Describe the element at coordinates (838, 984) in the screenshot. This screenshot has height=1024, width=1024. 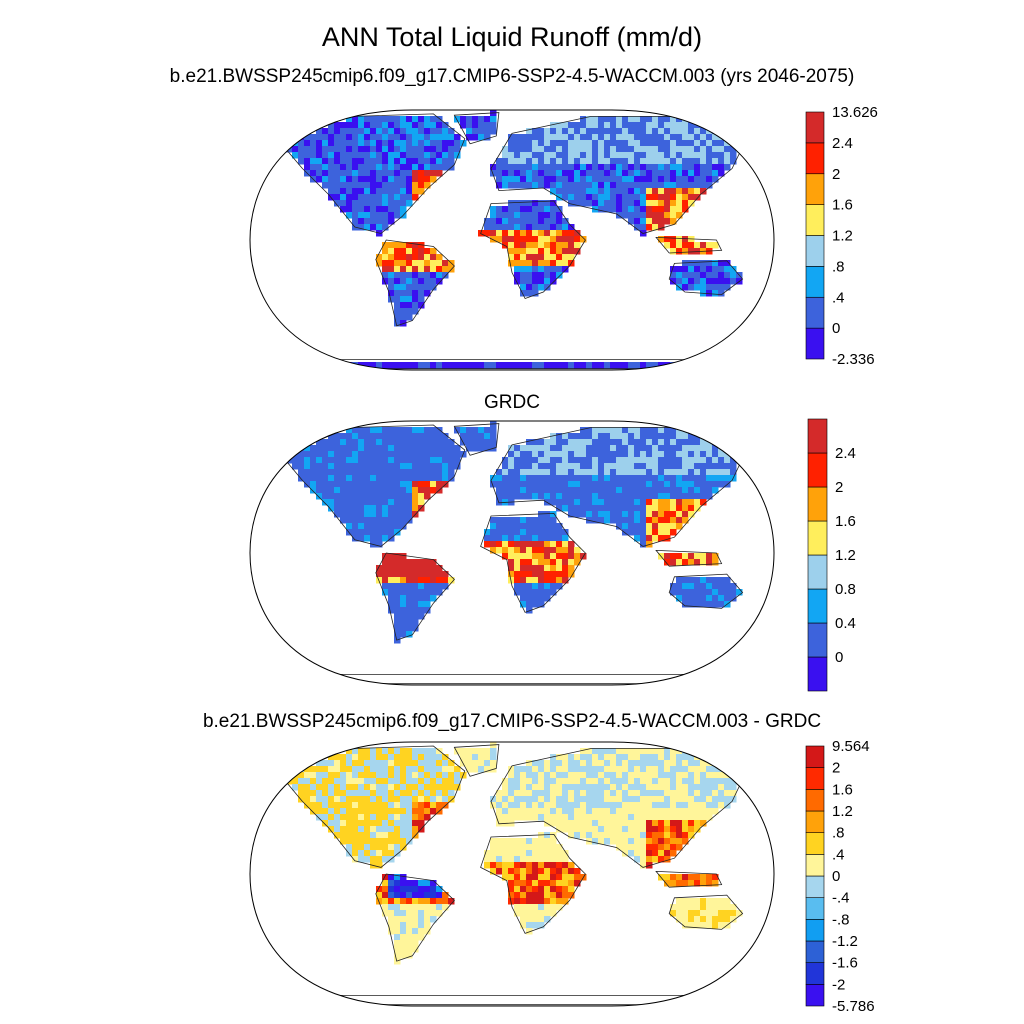
I see `colorbar-tick-label: -2` at that location.